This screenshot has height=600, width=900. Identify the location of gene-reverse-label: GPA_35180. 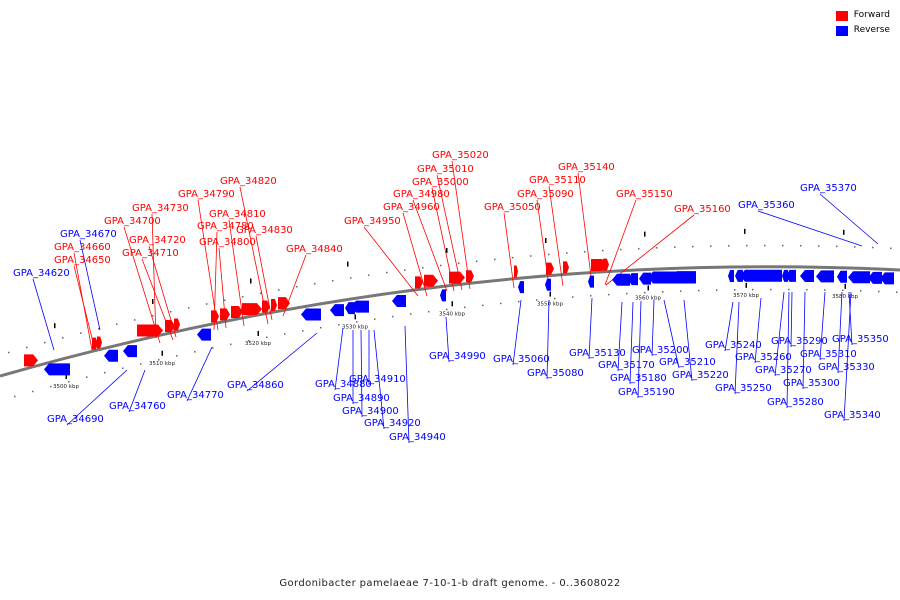
(638, 378).